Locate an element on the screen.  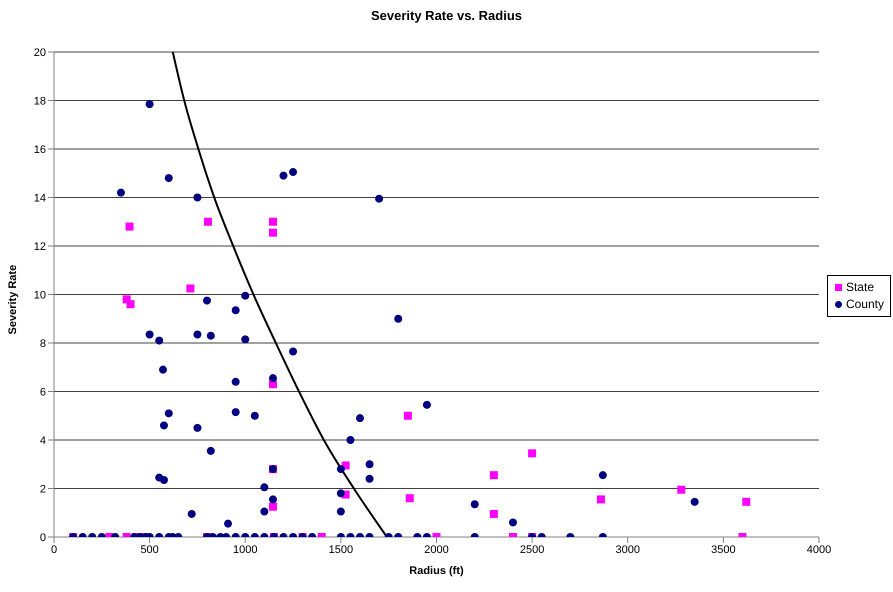
chart-title: Severity Rate vs. Radius is located at coordinates (447, 15).